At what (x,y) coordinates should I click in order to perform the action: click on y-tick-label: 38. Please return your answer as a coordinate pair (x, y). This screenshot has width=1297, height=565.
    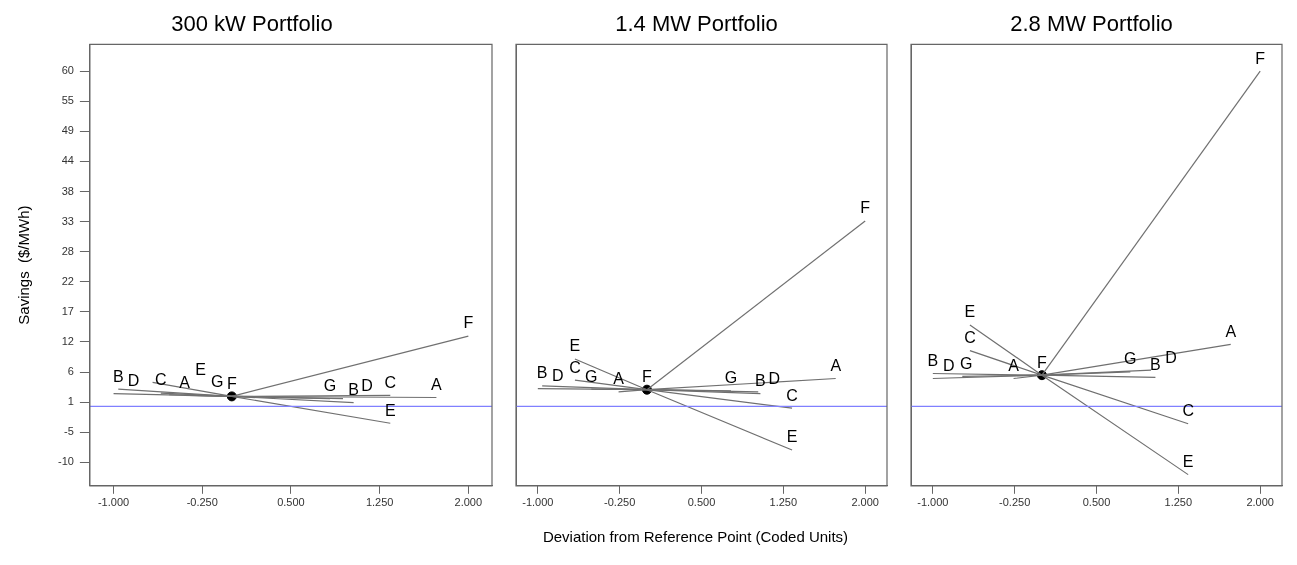
    Looking at the image, I should click on (67, 190).